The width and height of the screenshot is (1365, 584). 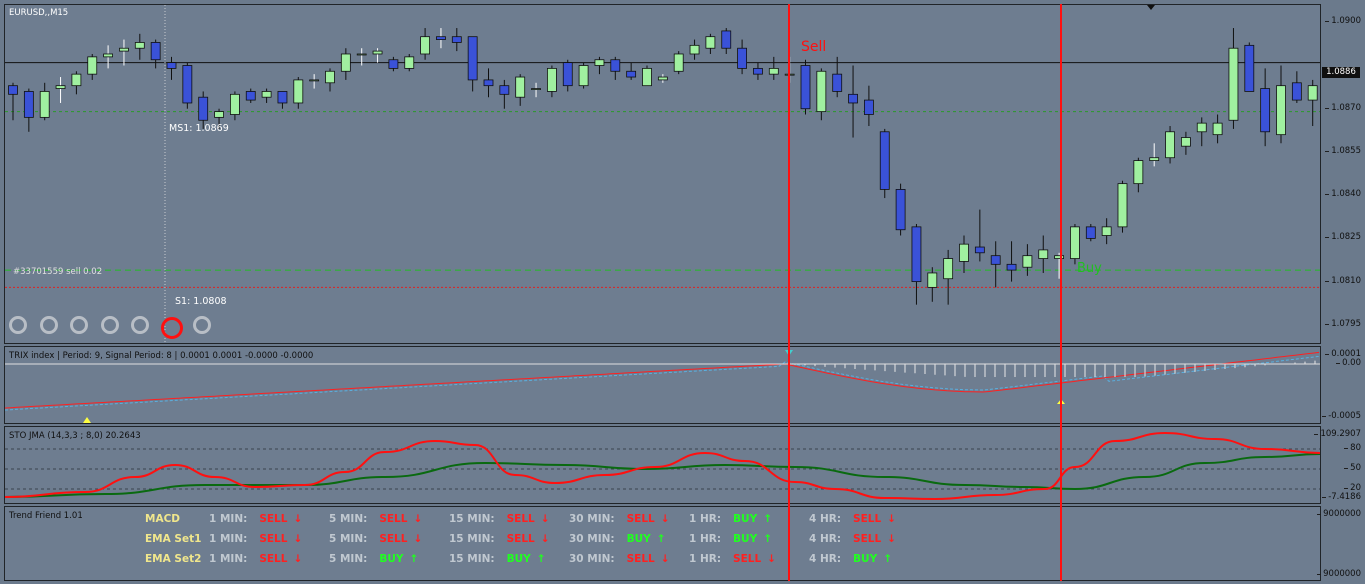 I want to click on symbol-label: EURUSD,,M15, so click(x=39, y=13).